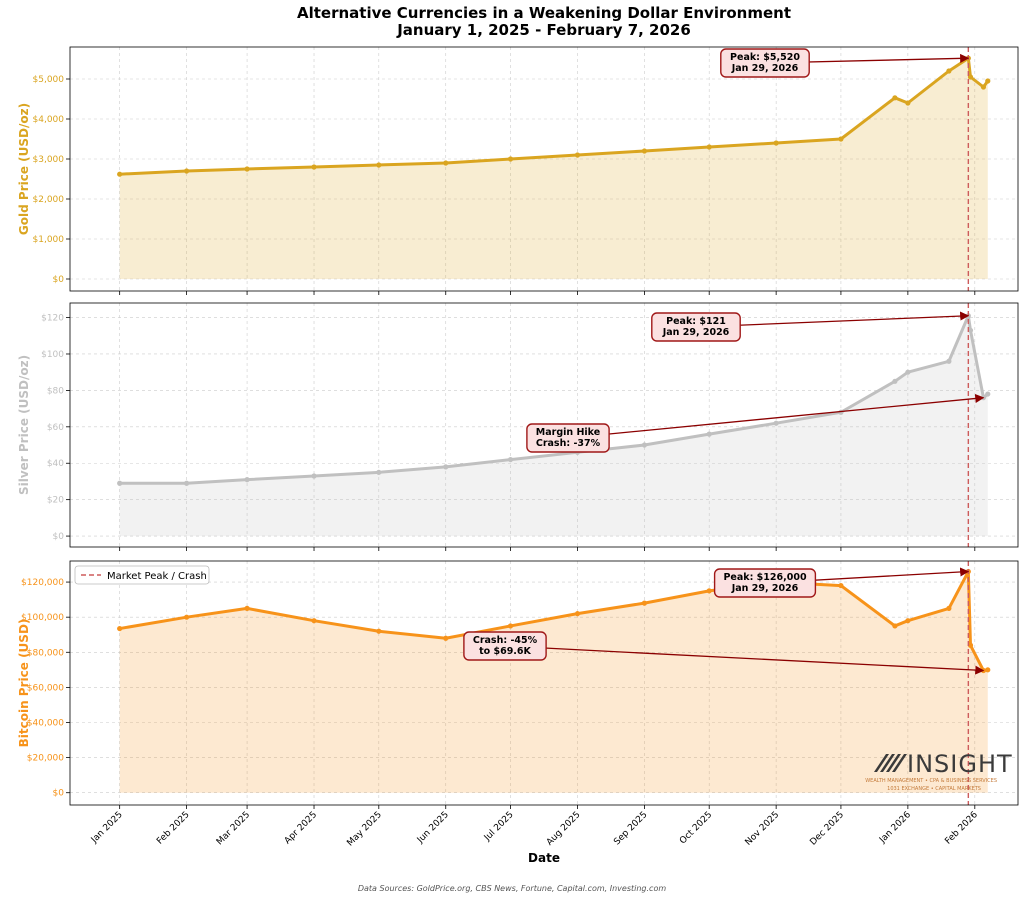 The width and height of the screenshot is (1024, 900). Describe the element at coordinates (59, 537) in the screenshot. I see `silver-ytick-label: $0` at that location.